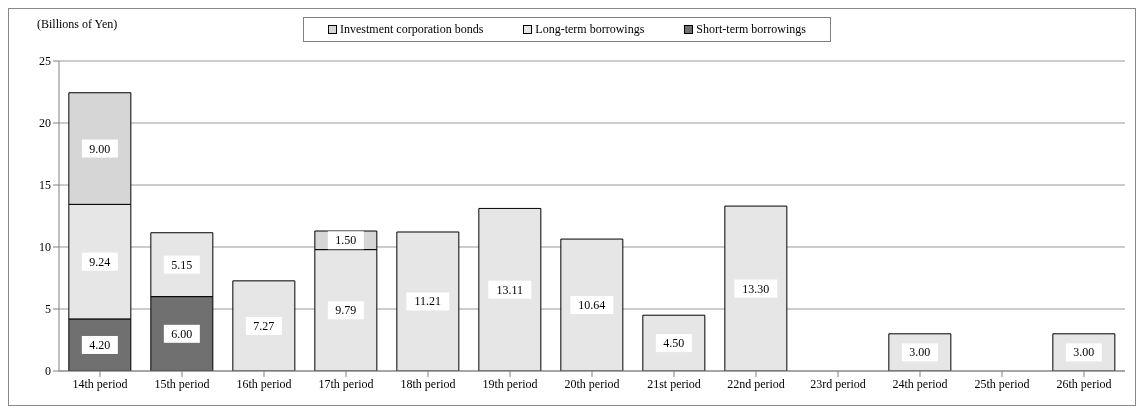 The height and width of the screenshot is (414, 1144). I want to click on x-tick-label: 20th period, so click(592, 383).